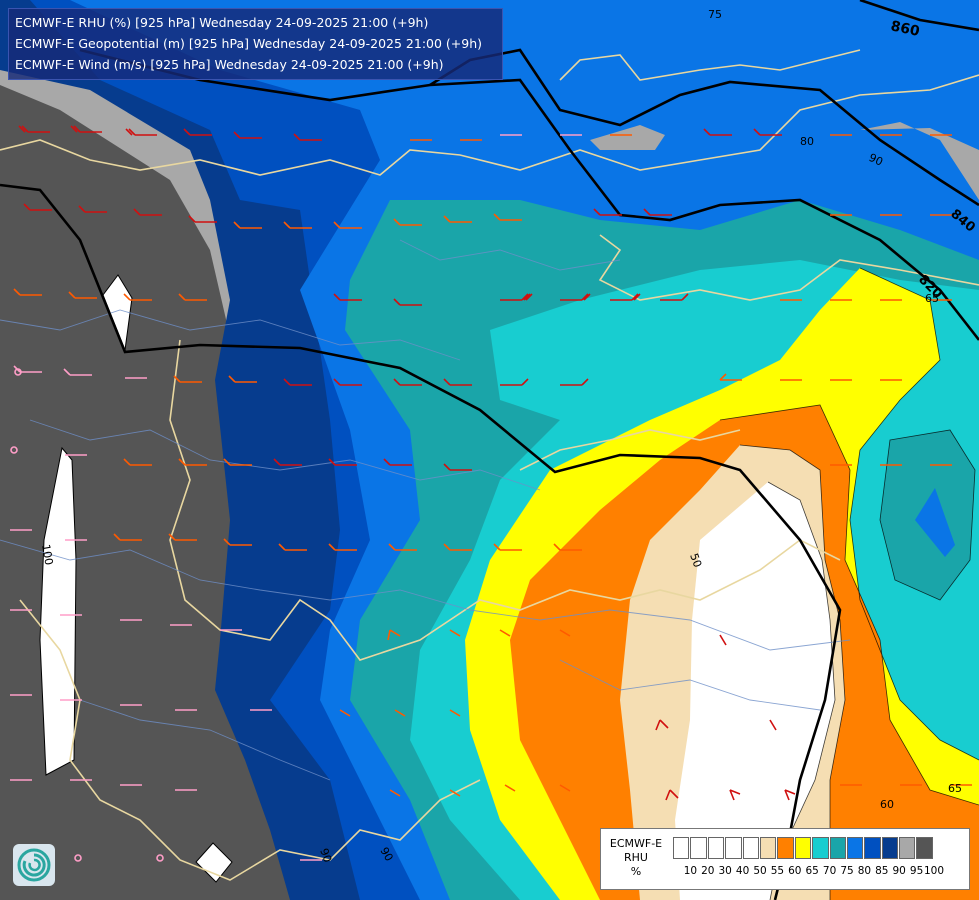 Image resolution: width=979 pixels, height=900 pixels. What do you see at coordinates (715, 14) in the screenshot?
I see `rhu-label-75: 75` at bounding box center [715, 14].